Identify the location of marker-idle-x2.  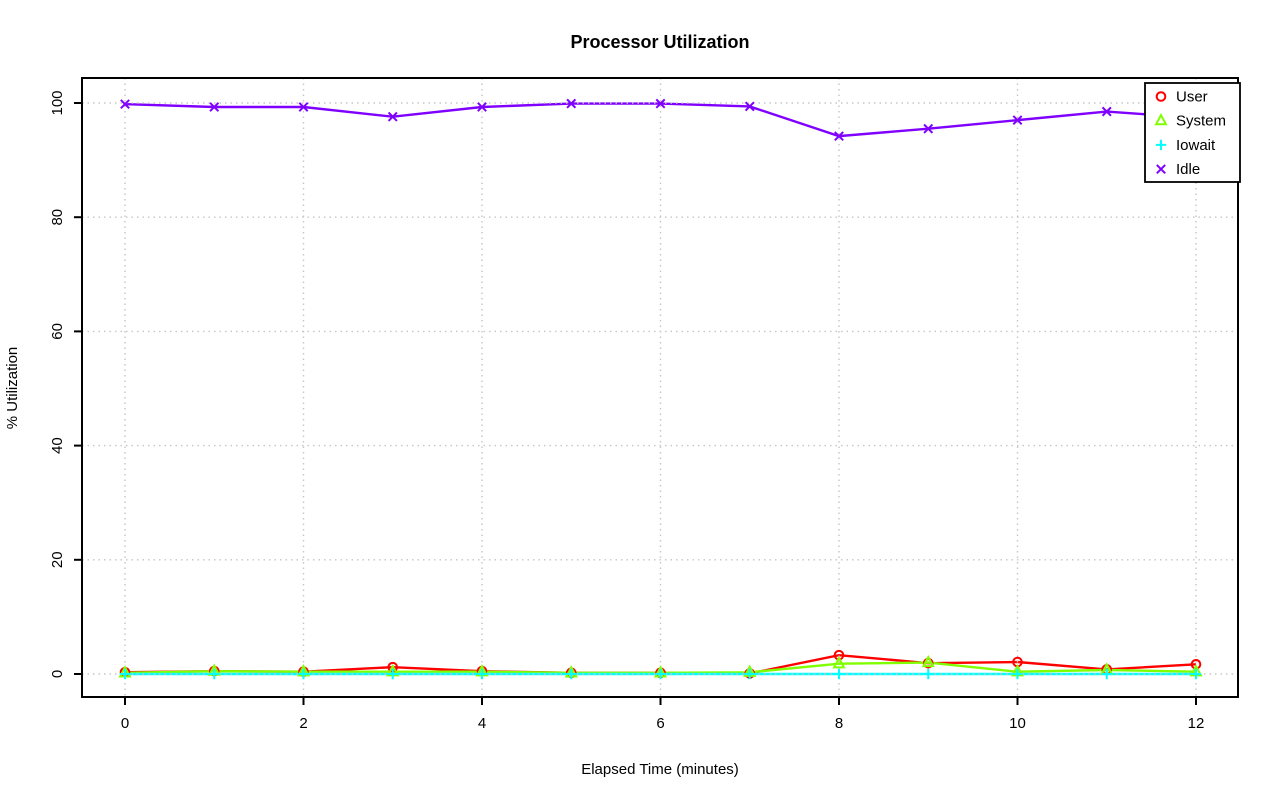
(303, 107).